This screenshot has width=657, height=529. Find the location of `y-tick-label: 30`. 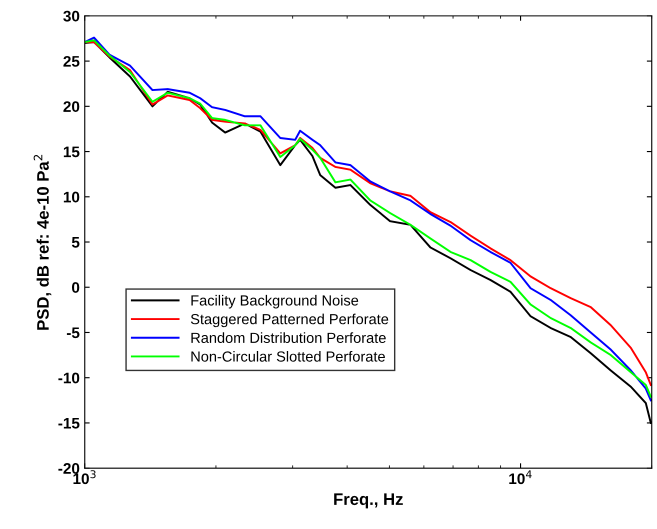

y-tick-label: 30 is located at coordinates (71, 16).